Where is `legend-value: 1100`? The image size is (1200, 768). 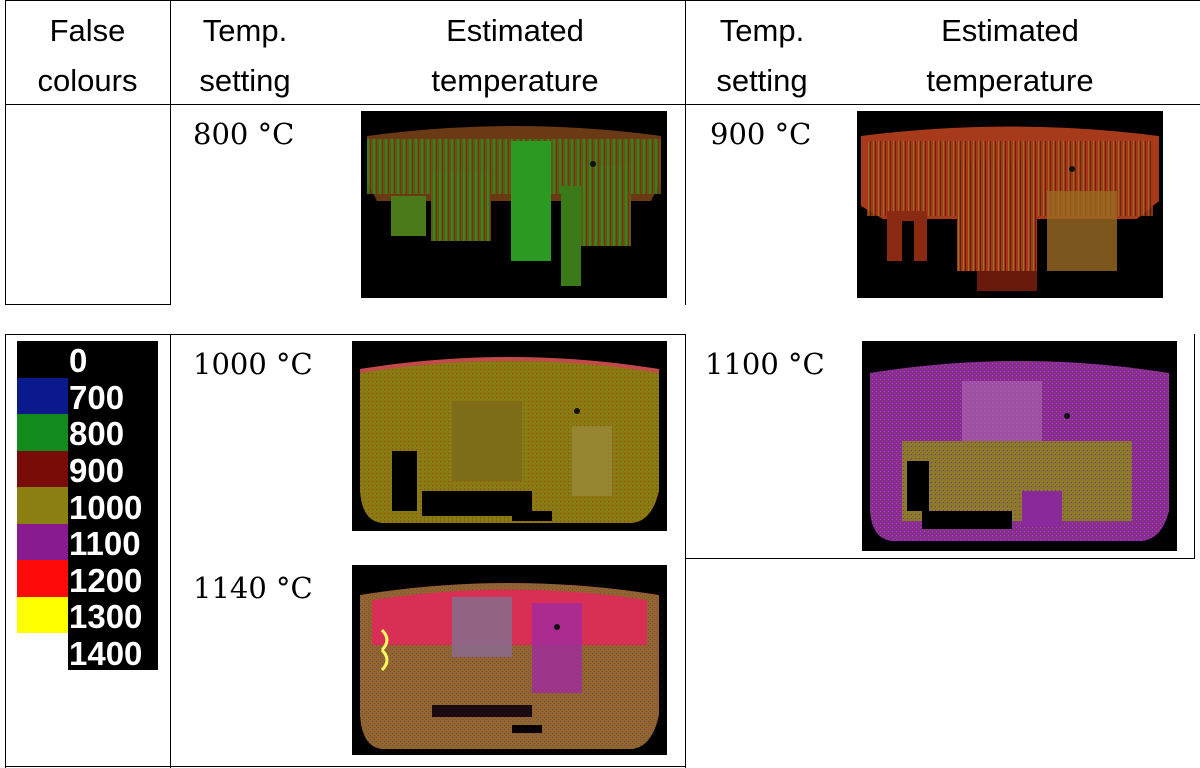
legend-value: 1100 is located at coordinates (105, 544).